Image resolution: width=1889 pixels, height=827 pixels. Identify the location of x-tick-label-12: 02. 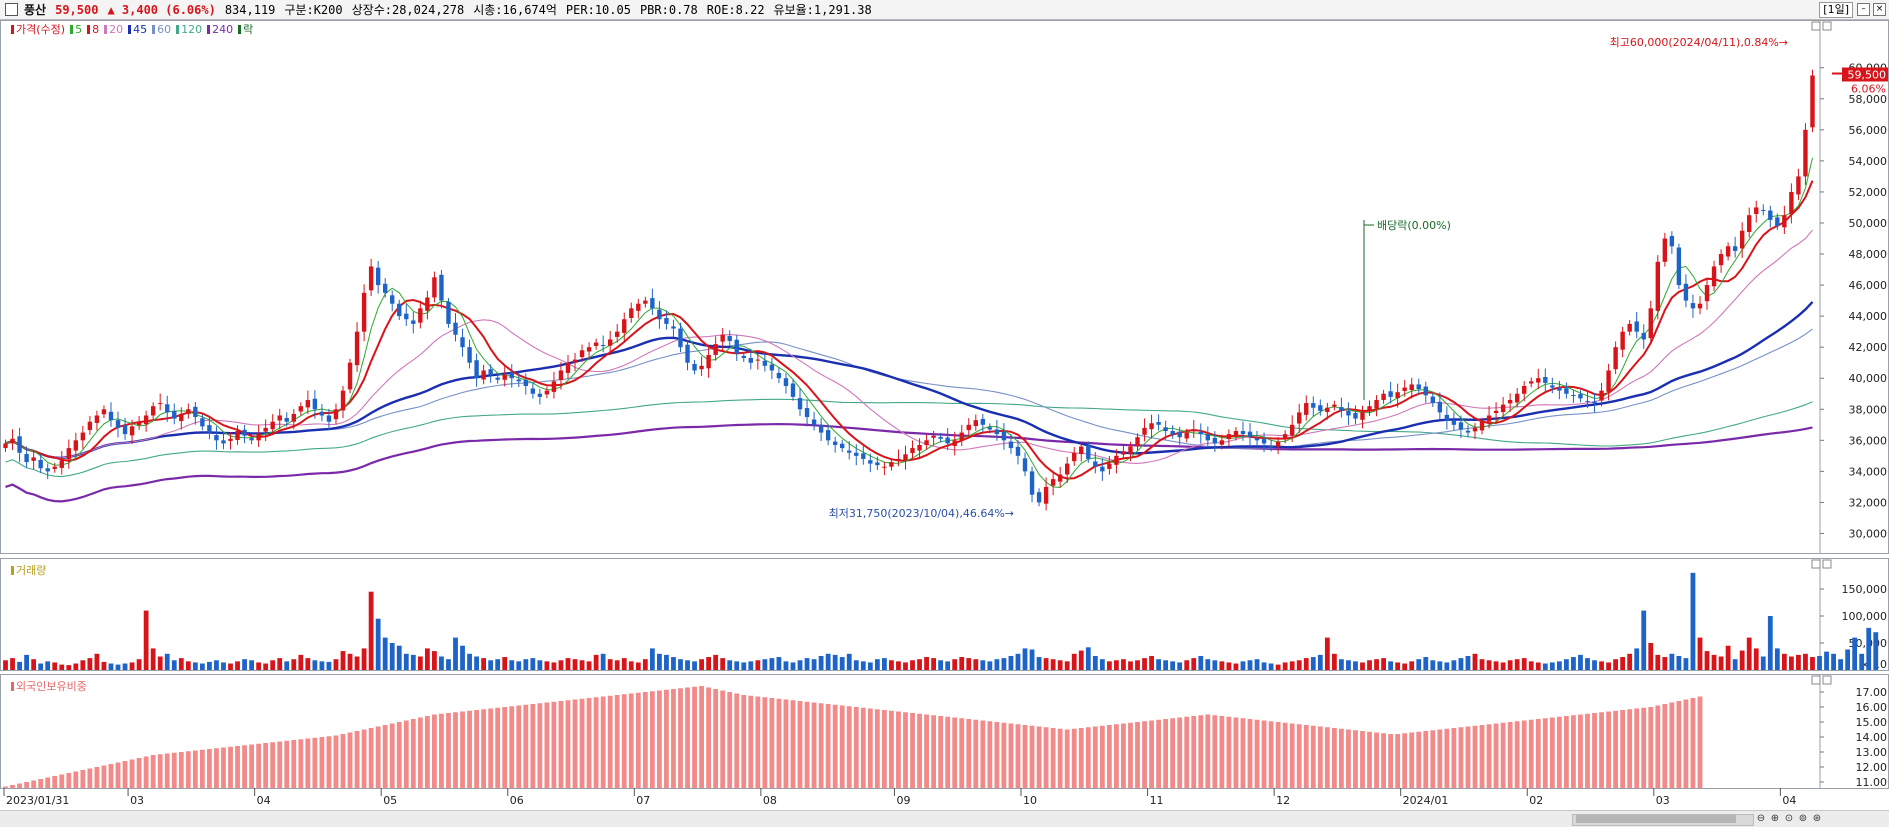
(1536, 800).